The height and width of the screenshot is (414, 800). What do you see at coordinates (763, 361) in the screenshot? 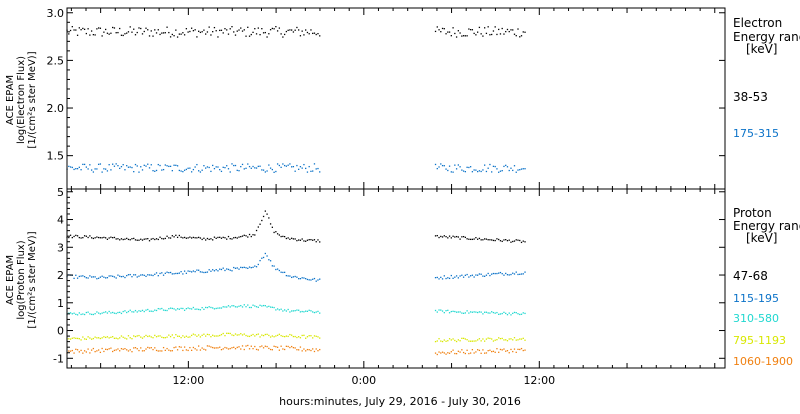
I see `proton-legend-1060-1900: 1060-1900` at bounding box center [763, 361].